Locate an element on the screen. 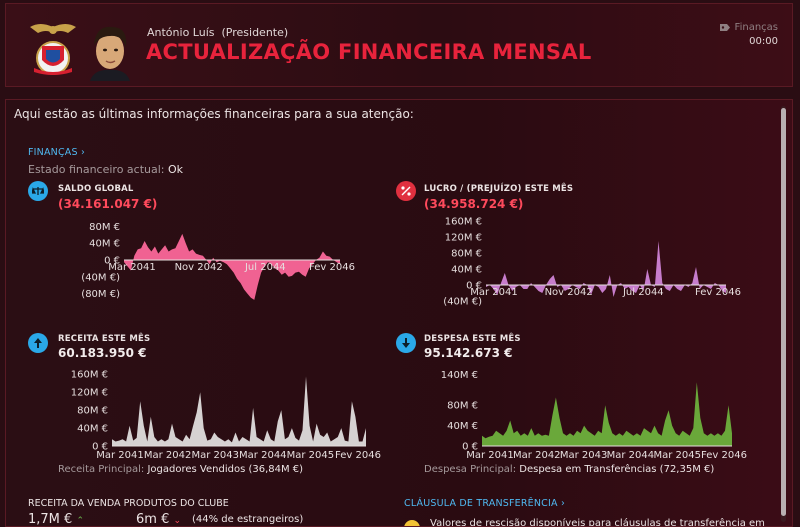 This screenshot has height=527, width=800. message-time: 00:00 is located at coordinates (763, 41).